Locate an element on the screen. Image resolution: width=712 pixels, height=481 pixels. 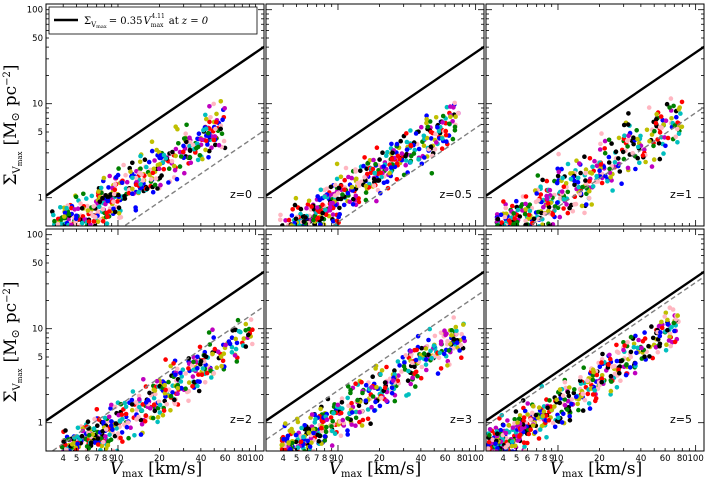
x-tick-label: 40 is located at coordinates (200, 459).